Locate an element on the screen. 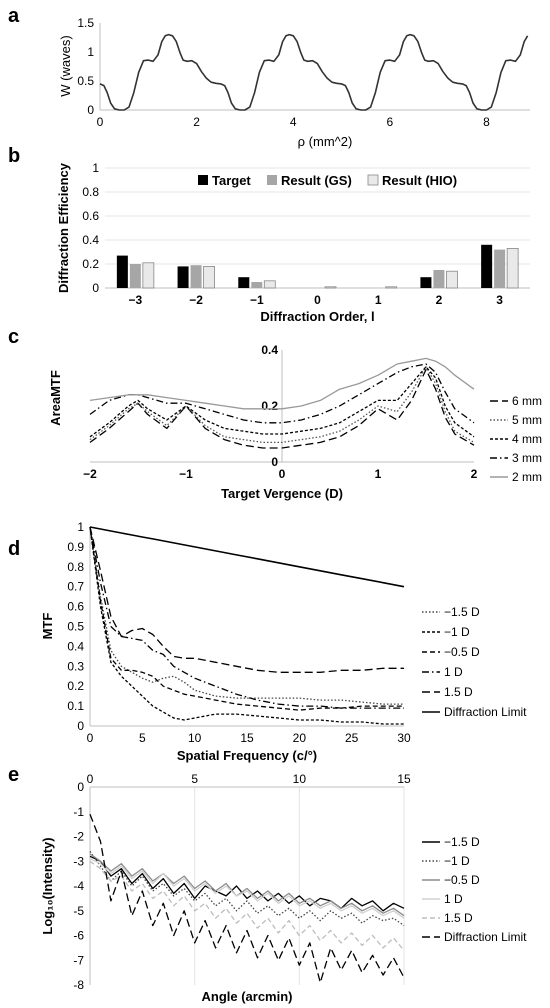 The width and height of the screenshot is (550, 1008). panel-b-ytick-label: 0.2 is located at coordinates (90, 264).